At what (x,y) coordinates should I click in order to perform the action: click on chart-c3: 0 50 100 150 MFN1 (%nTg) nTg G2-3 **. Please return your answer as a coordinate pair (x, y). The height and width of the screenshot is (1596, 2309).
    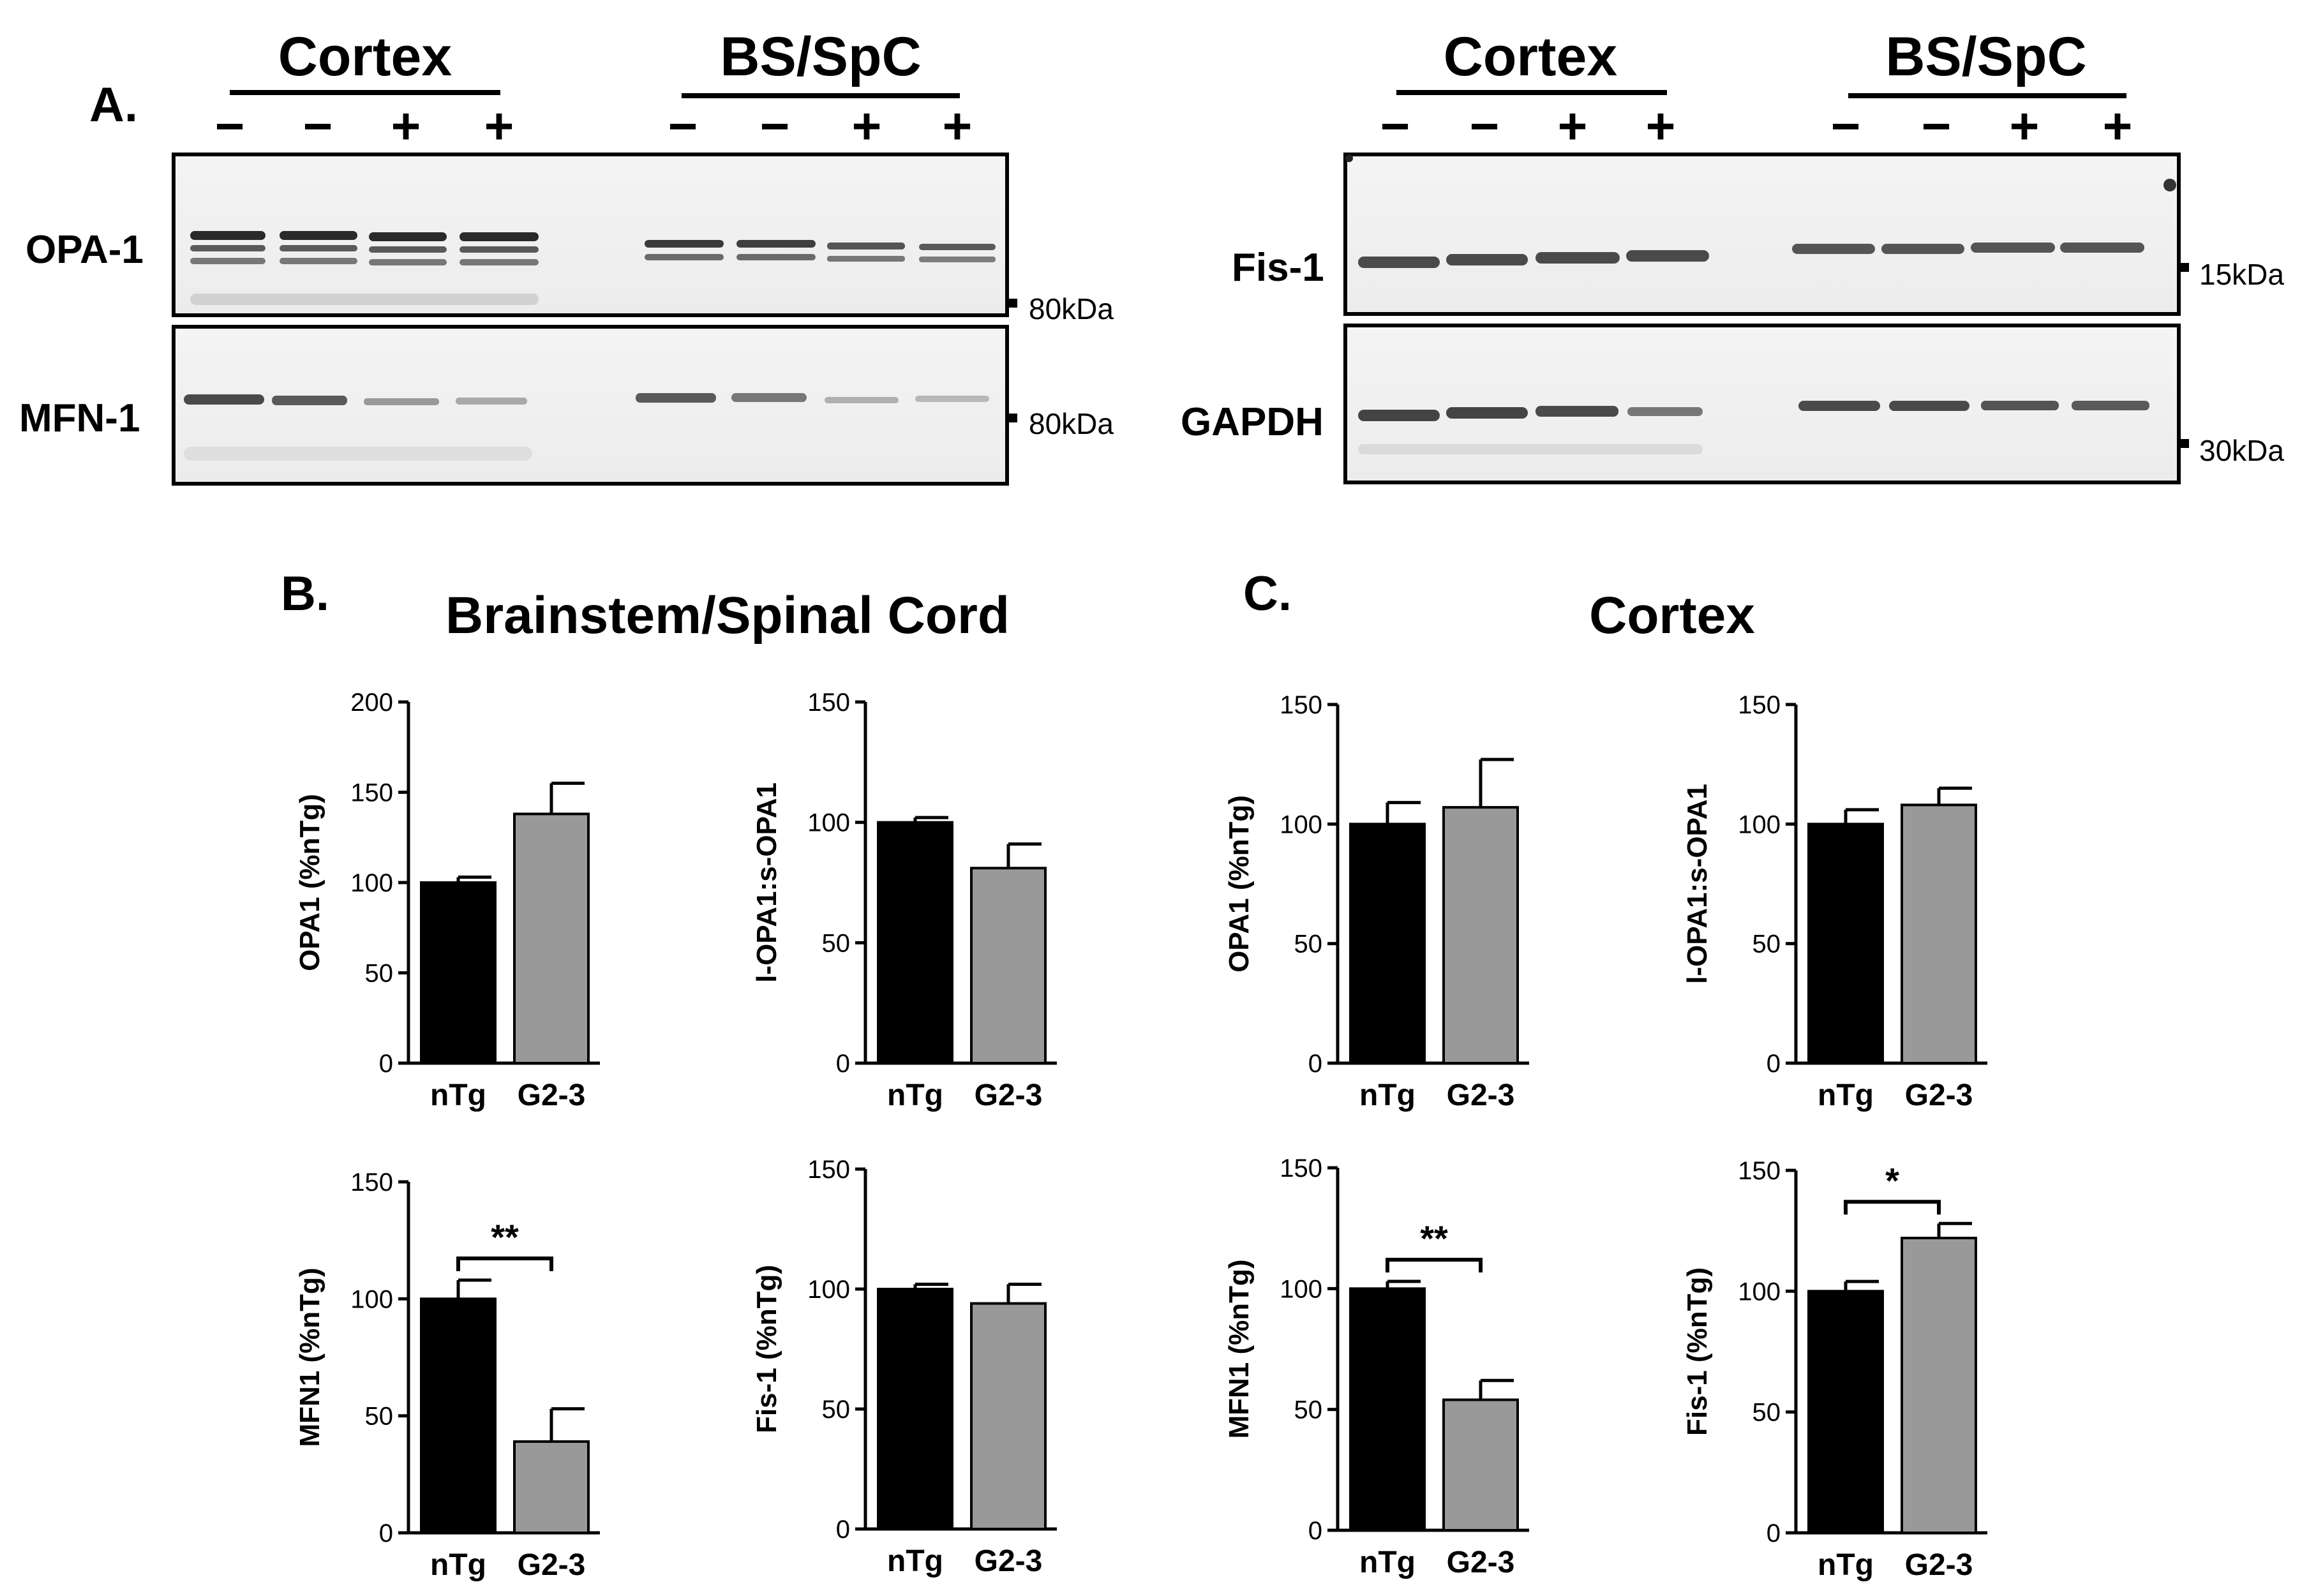
    Looking at the image, I should click on (1376, 1367).